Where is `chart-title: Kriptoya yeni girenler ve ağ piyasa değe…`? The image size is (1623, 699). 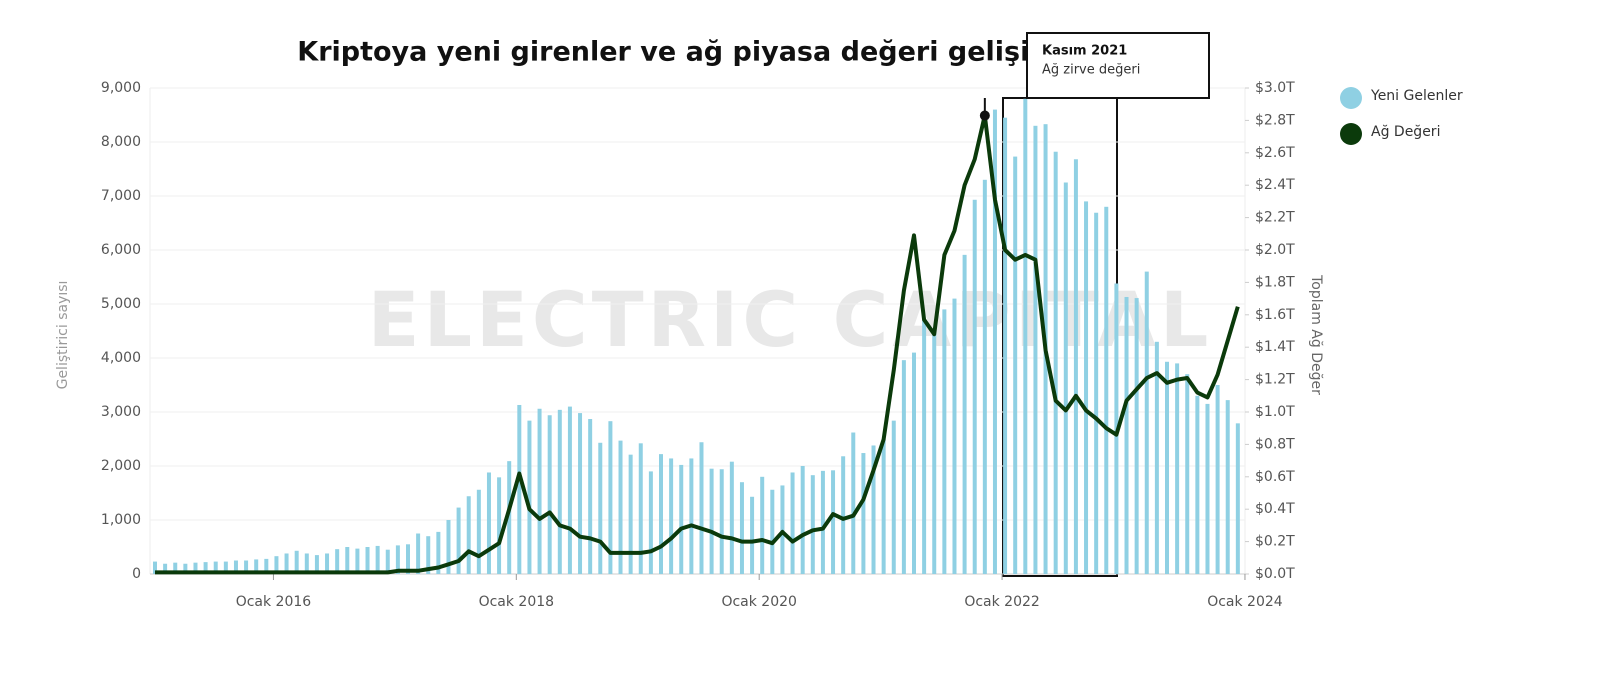
chart-title: Kriptoya yeni girenler ve ağ piyasa değe… is located at coordinates (681, 52).